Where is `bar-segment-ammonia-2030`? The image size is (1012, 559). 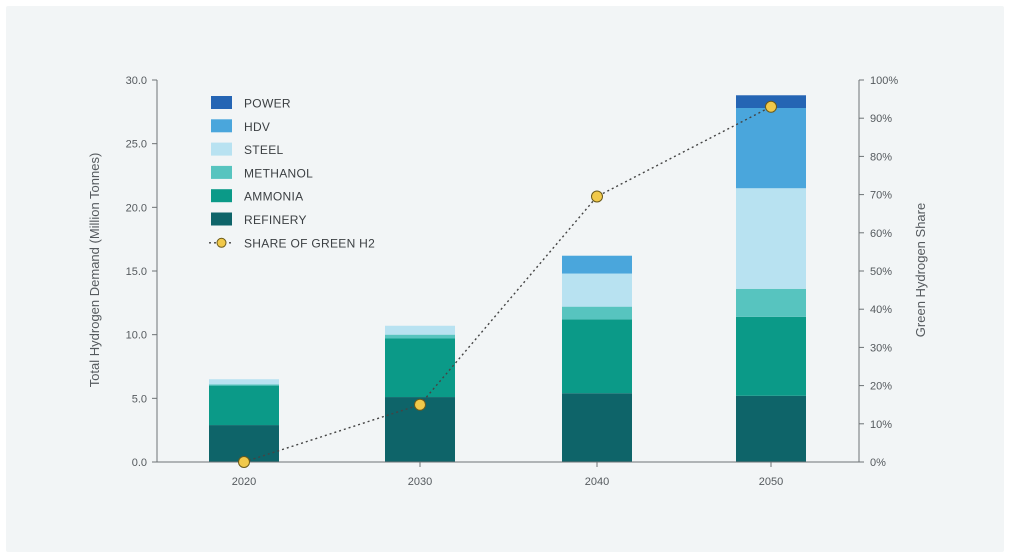
bar-segment-ammonia-2030 is located at coordinates (420, 368).